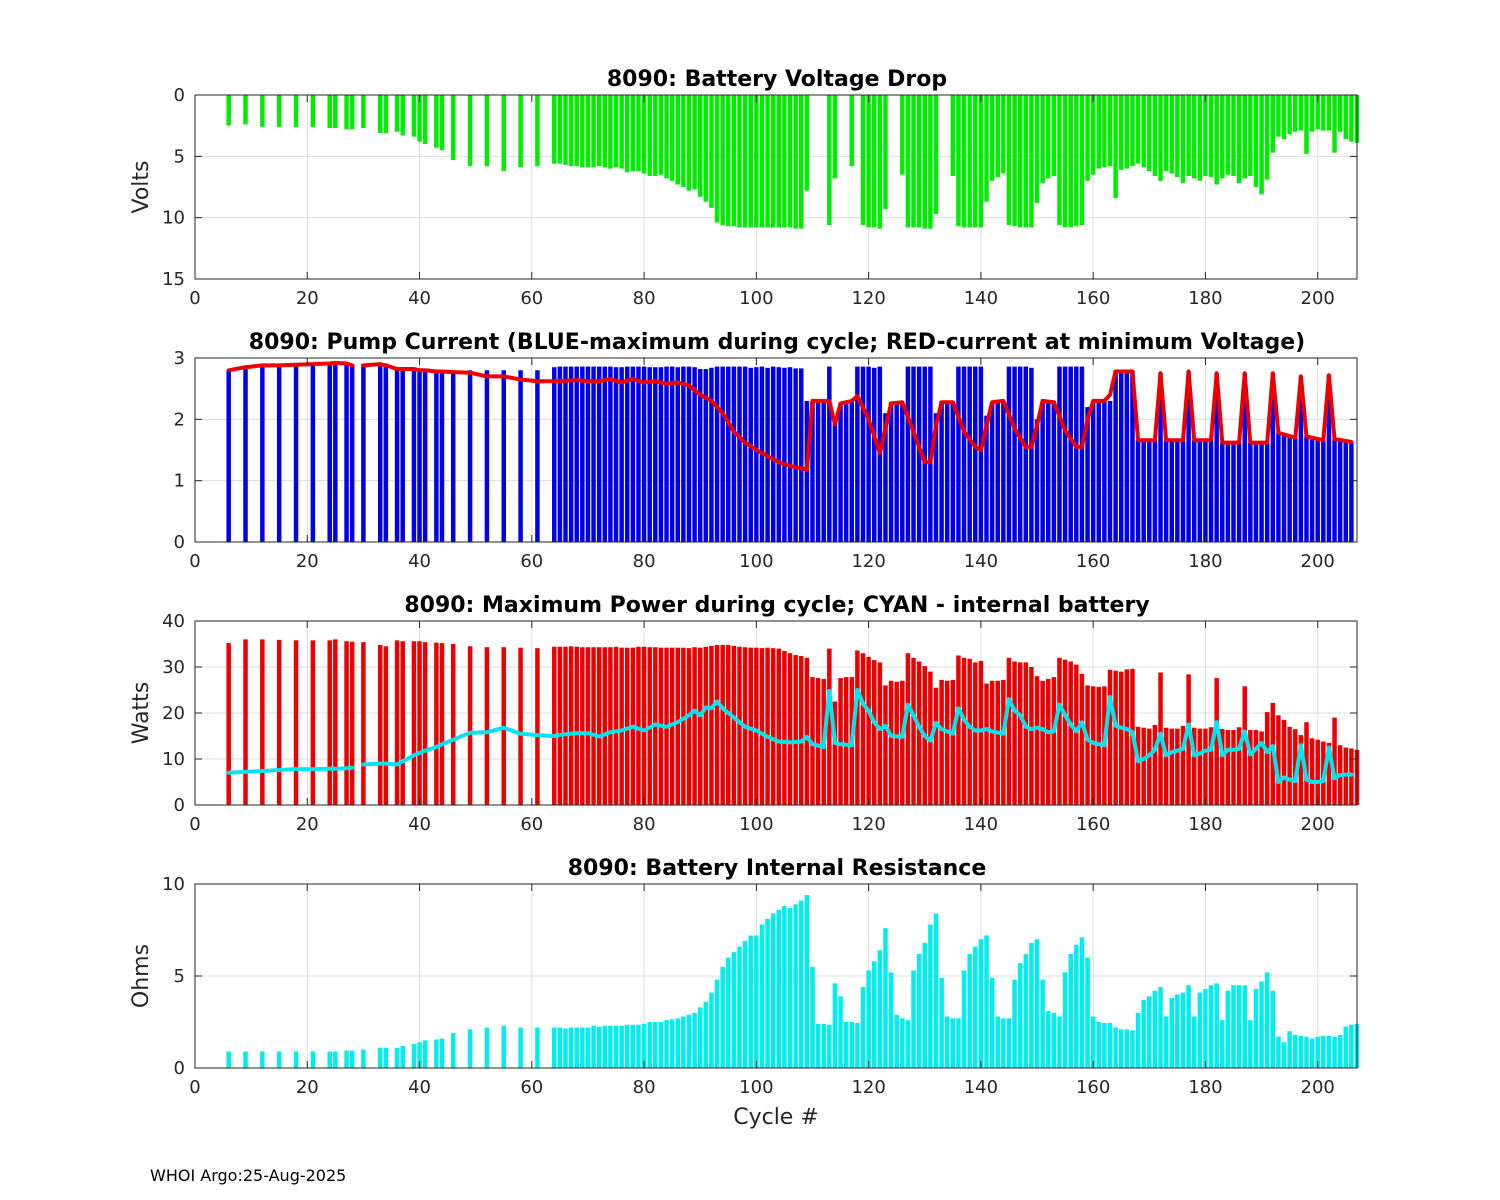  What do you see at coordinates (194, 298) in the screenshot?
I see `x-tick-label: 0` at bounding box center [194, 298].